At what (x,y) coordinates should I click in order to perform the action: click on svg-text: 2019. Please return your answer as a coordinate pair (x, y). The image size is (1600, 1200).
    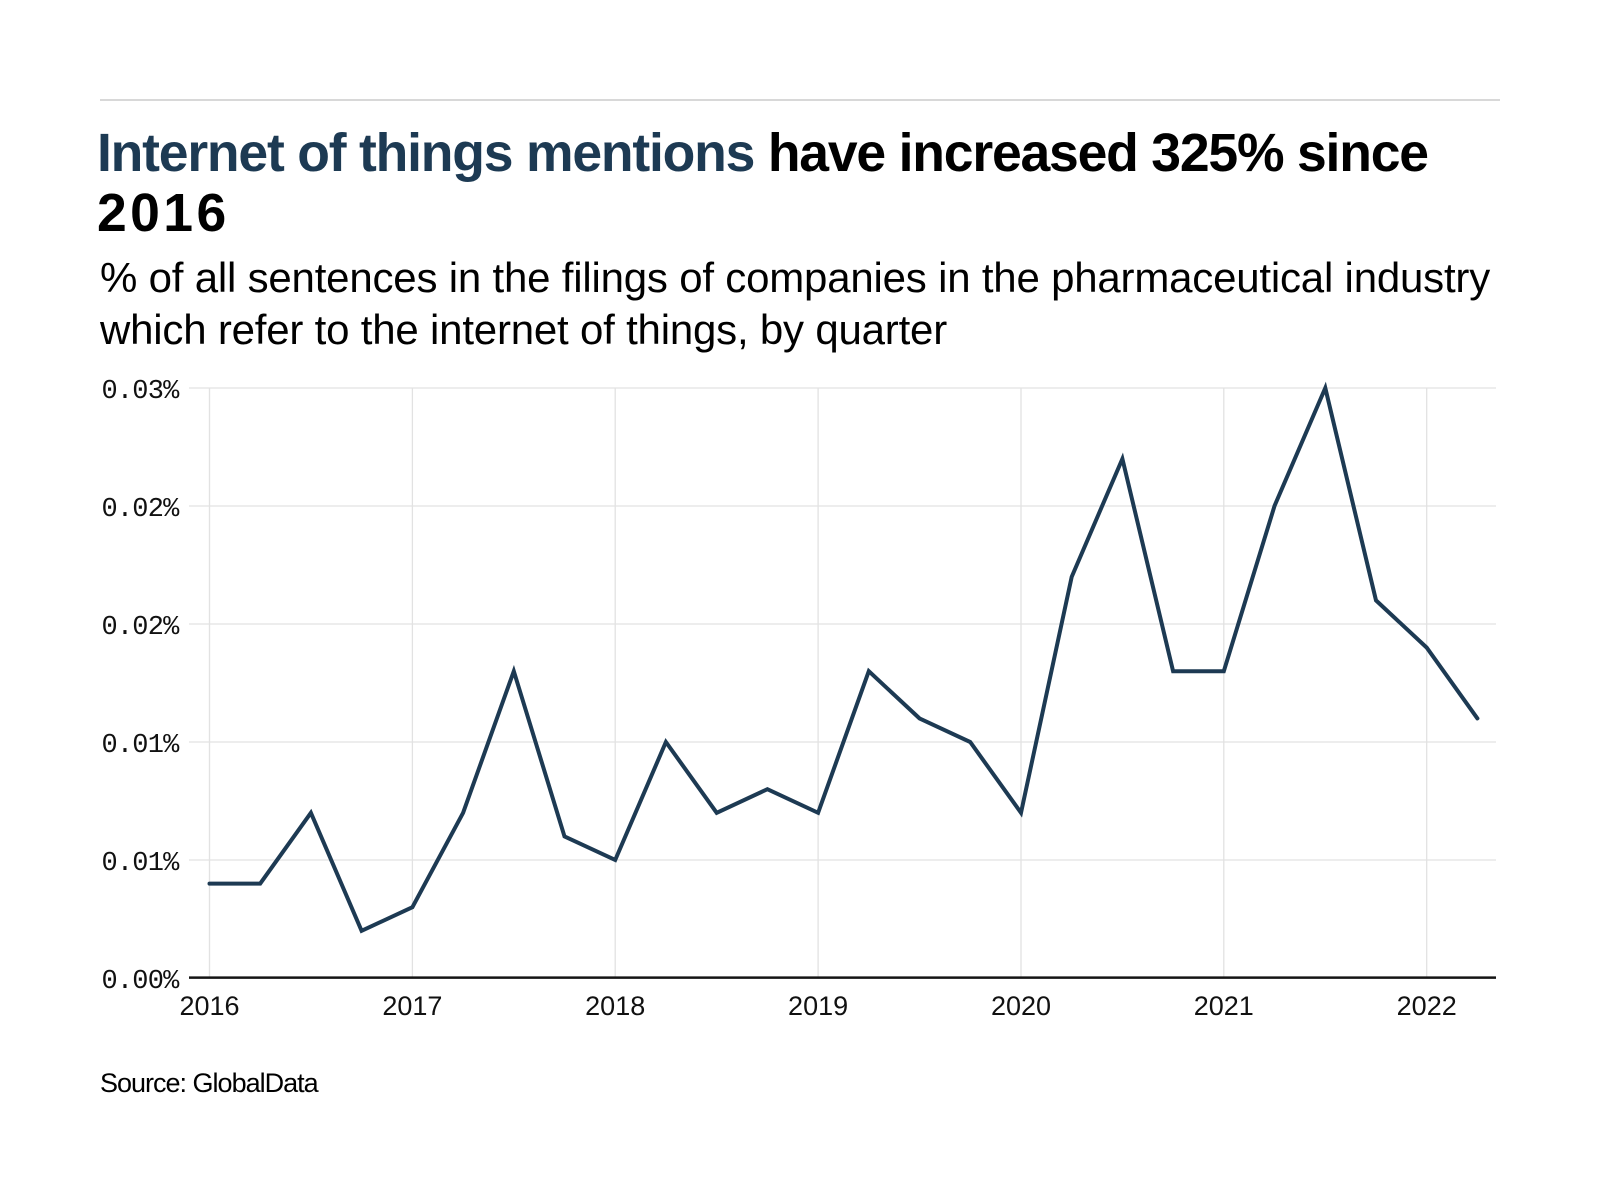
    Looking at the image, I should click on (818, 1006).